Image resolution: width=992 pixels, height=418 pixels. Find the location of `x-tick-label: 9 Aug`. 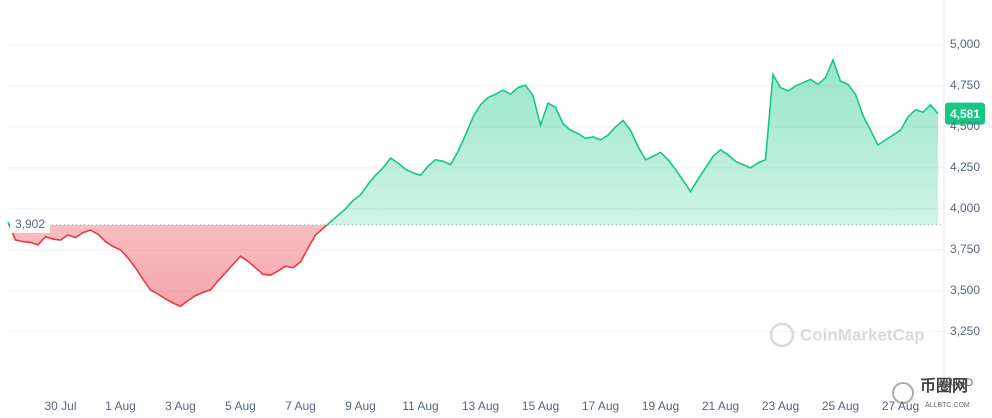

x-tick-label: 9 Aug is located at coordinates (360, 406).